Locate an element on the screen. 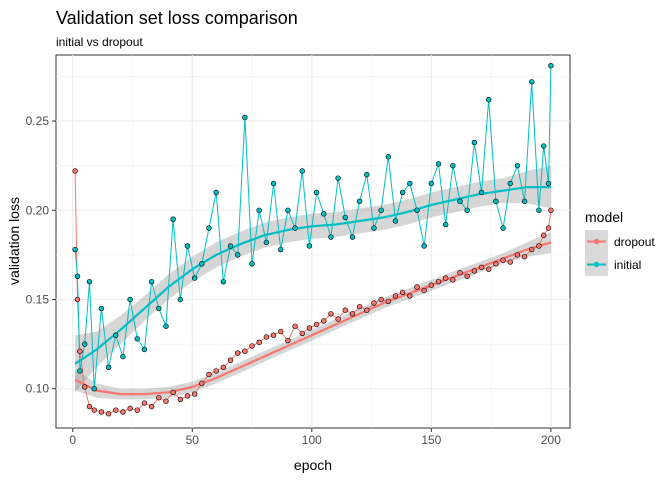 Image resolution: width=672 pixels, height=480 pixels. legend-key-point is located at coordinates (596, 264).